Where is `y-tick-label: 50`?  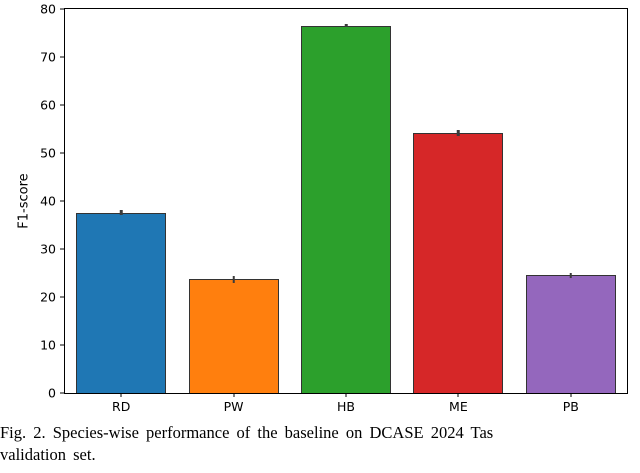
y-tick-label: 50 is located at coordinates (48, 152).